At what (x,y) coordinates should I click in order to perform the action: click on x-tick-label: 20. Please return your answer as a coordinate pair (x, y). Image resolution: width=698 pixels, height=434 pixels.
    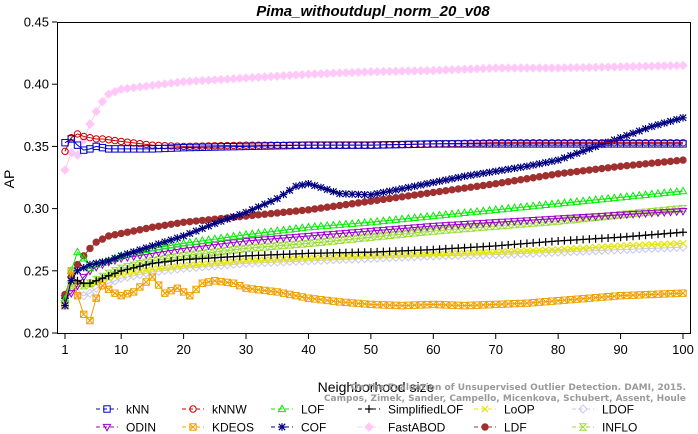
    Looking at the image, I should click on (183, 349).